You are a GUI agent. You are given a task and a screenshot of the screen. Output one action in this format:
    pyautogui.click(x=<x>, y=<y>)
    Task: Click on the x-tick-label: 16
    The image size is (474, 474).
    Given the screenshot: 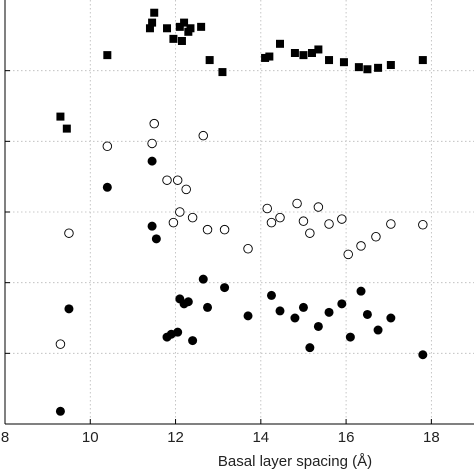 What is the action you would take?
    pyautogui.click(x=346, y=437)
    